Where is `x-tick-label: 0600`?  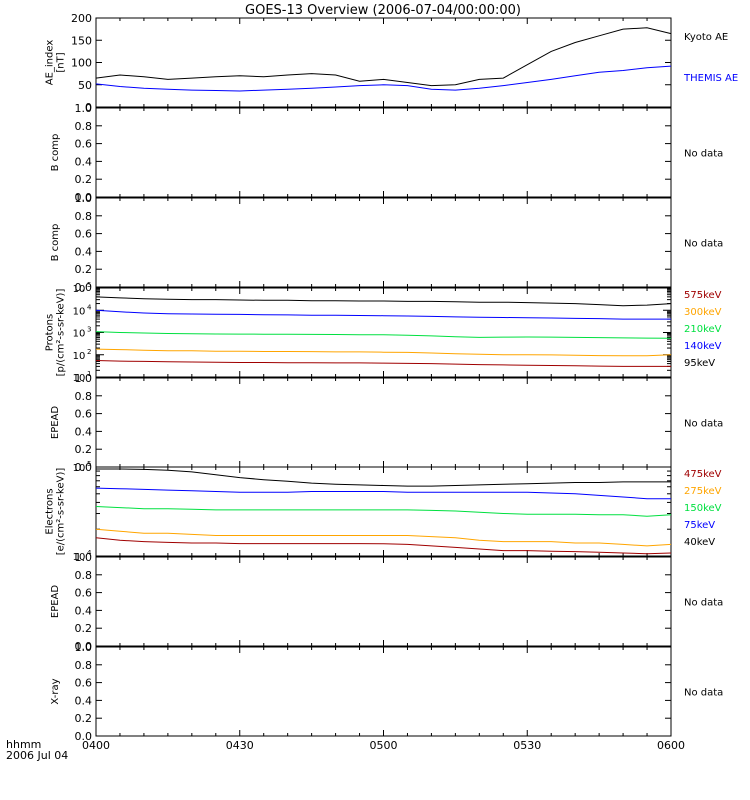
x-tick-label: 0600 is located at coordinates (671, 745).